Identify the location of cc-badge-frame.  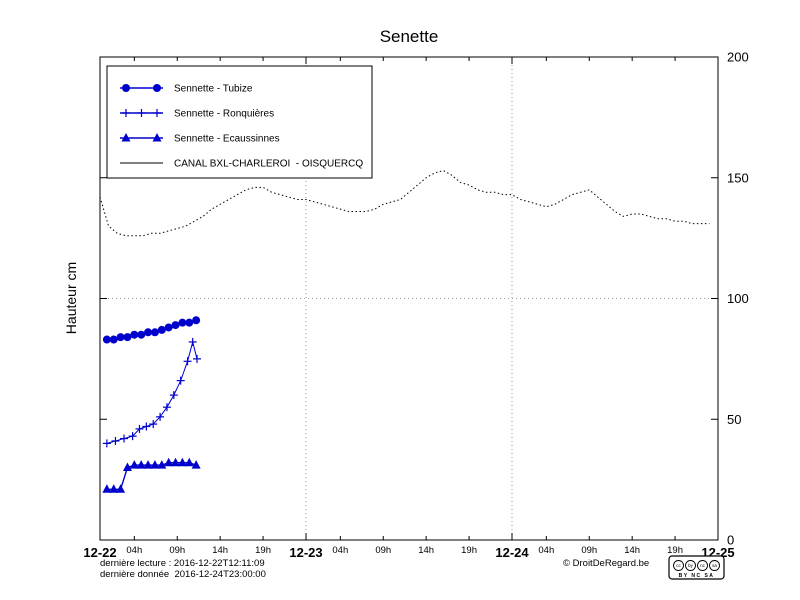
(696, 567).